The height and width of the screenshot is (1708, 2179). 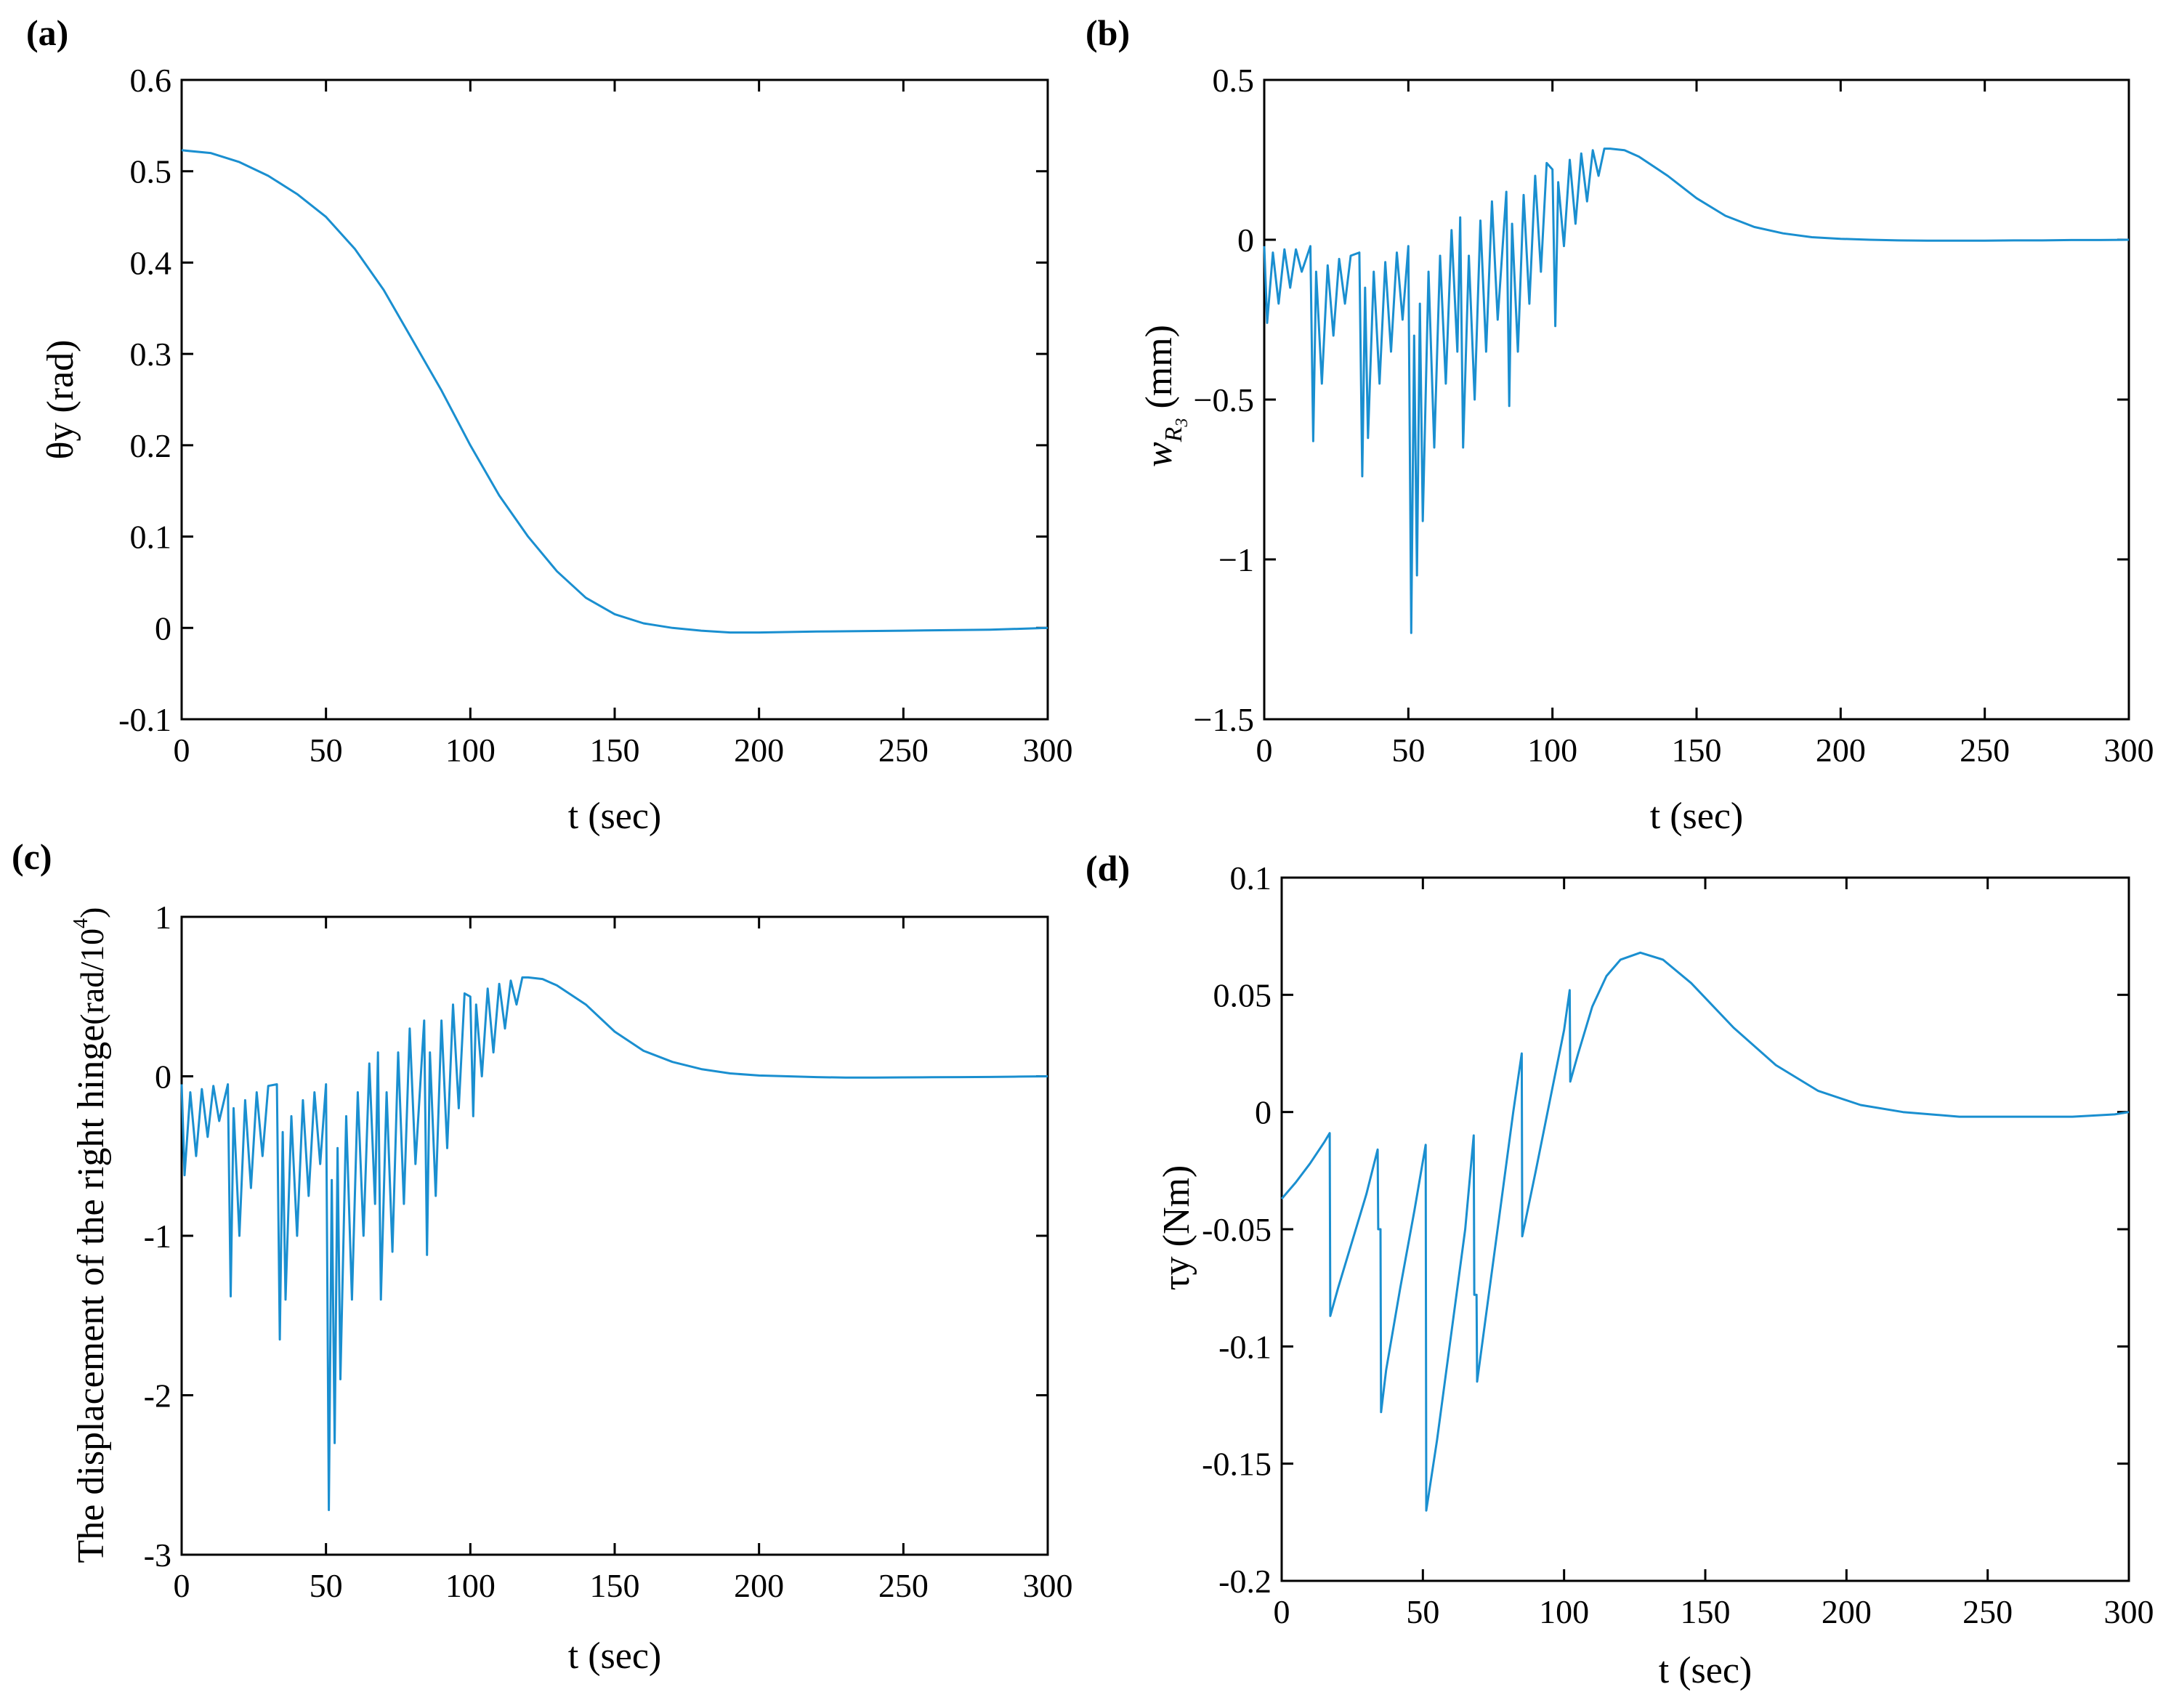 What do you see at coordinates (326, 1585) in the screenshot?
I see `panel-c-xtick-label: 50` at bounding box center [326, 1585].